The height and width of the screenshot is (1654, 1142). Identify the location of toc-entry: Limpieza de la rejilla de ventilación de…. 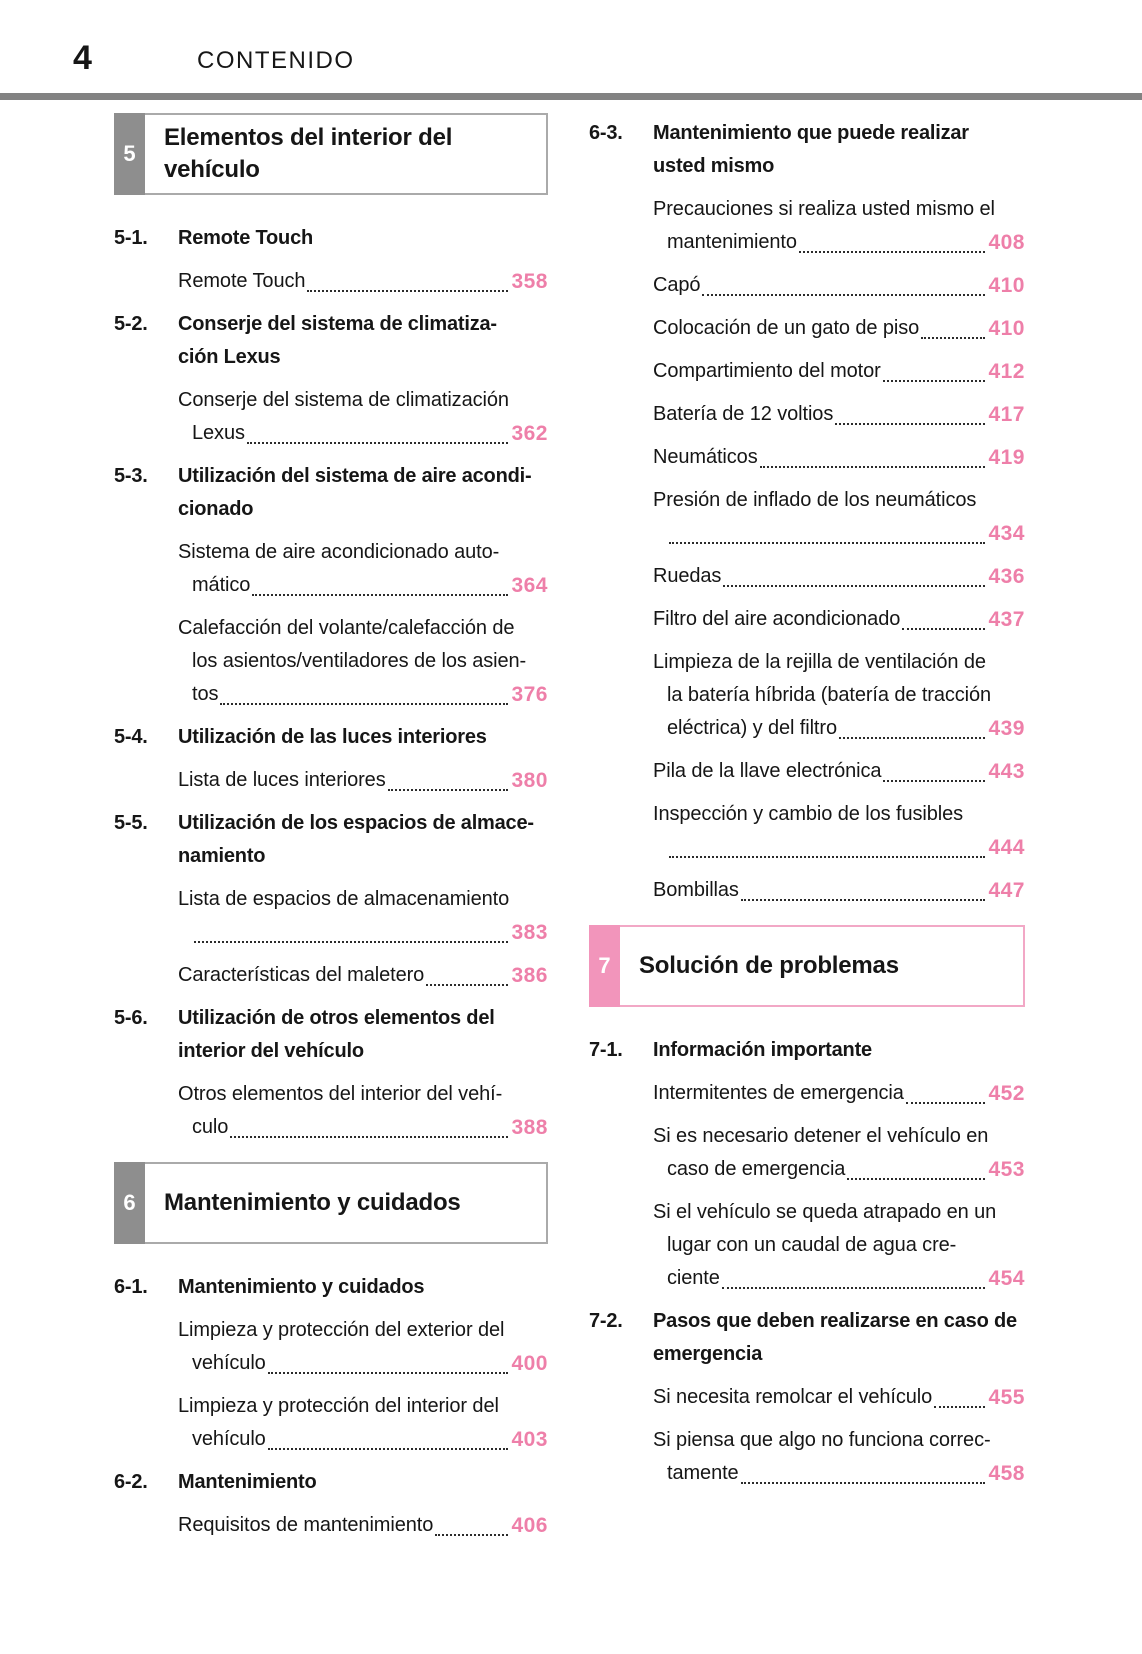
(839, 695).